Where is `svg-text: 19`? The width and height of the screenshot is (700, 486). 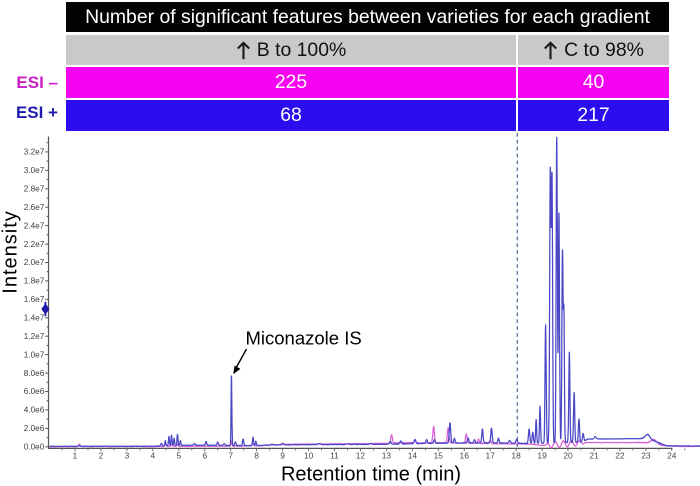 svg-text: 19 is located at coordinates (542, 455).